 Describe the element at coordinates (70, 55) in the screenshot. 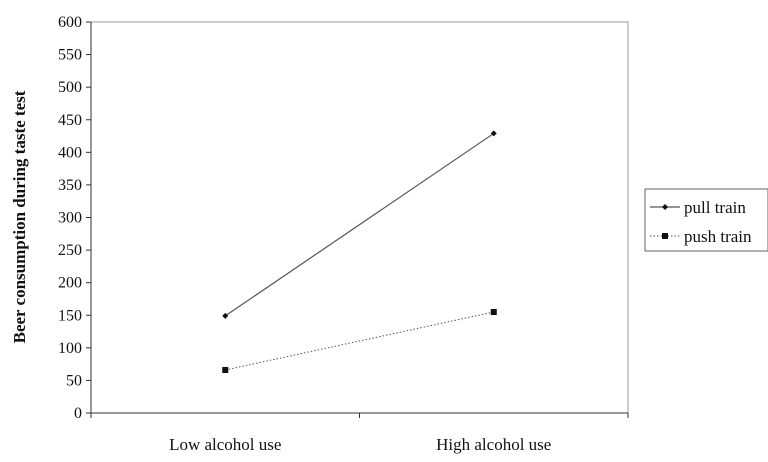

I see `y-tick-label: 550` at that location.